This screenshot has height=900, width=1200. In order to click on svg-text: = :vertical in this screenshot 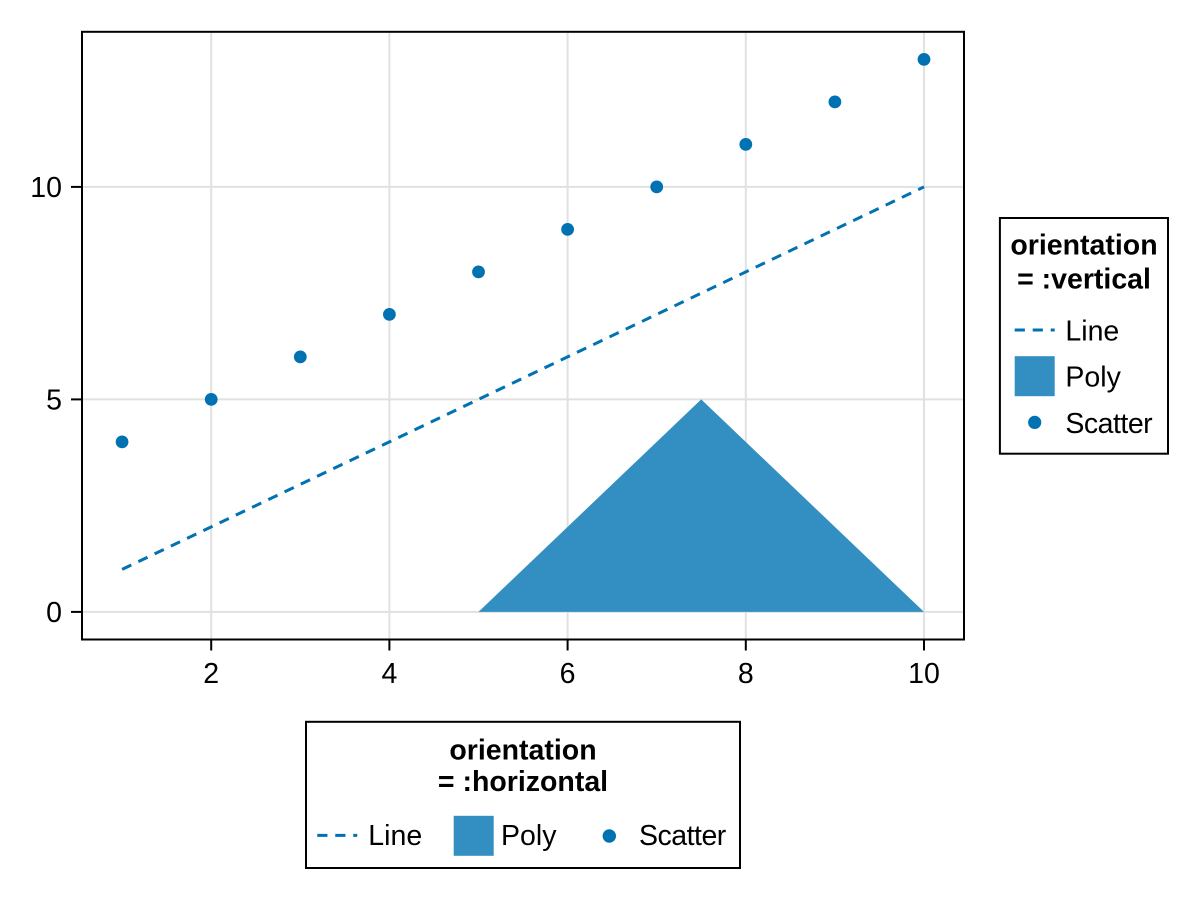, I will do `click(1084, 280)`.